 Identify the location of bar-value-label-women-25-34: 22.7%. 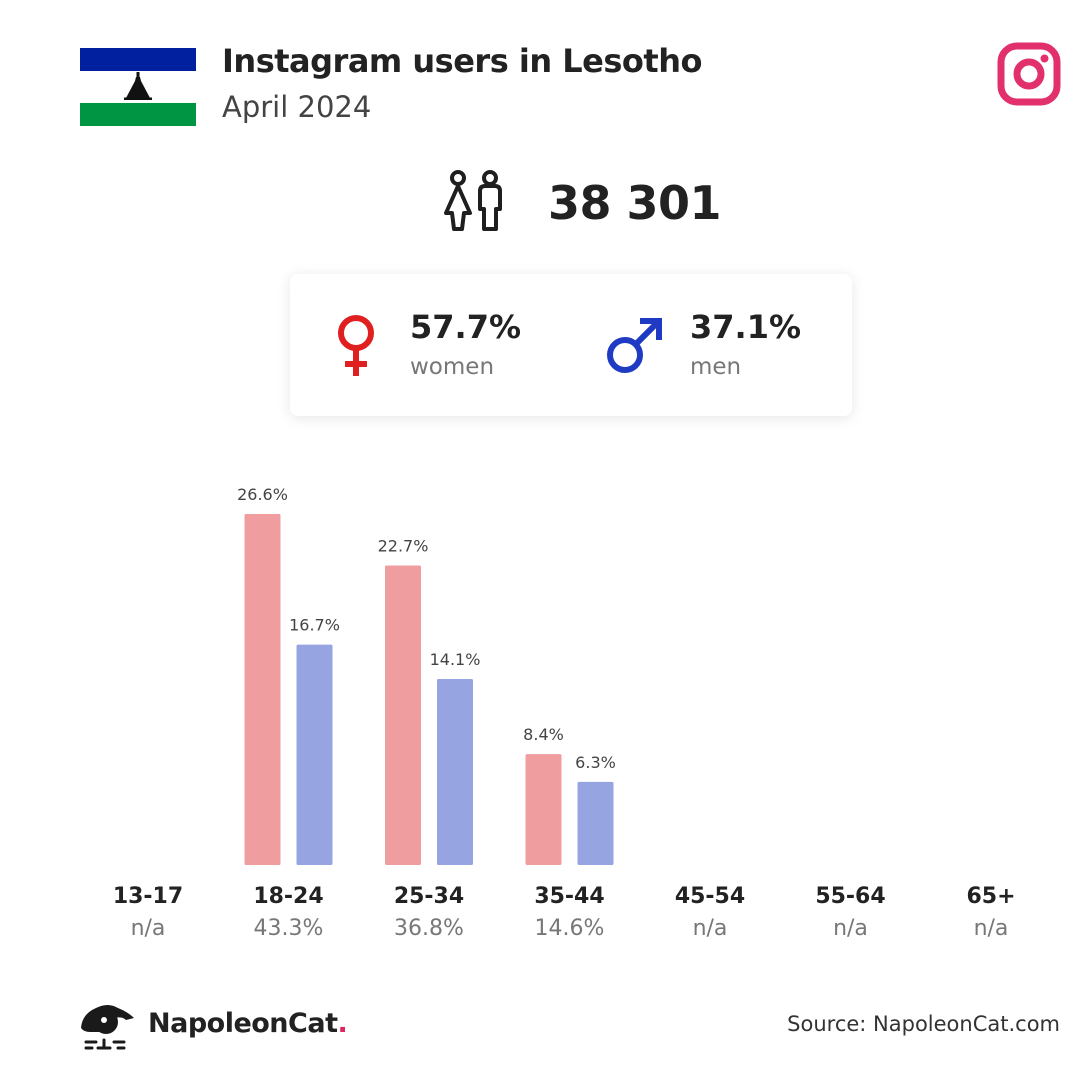
(403, 545).